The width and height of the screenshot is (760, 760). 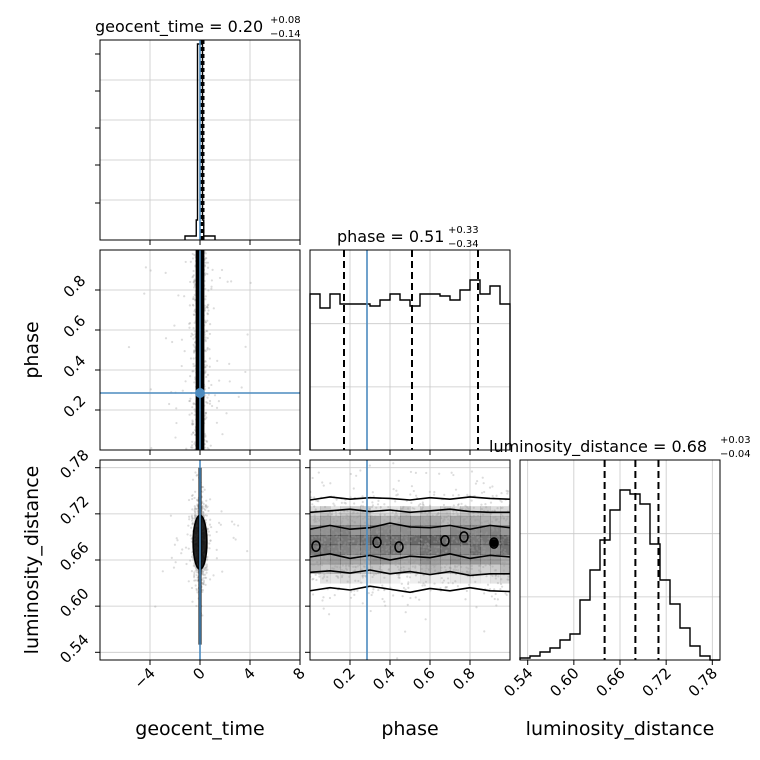 What do you see at coordinates (703, 682) in the screenshot?
I see `x-tick-label: 0.78` at bounding box center [703, 682].